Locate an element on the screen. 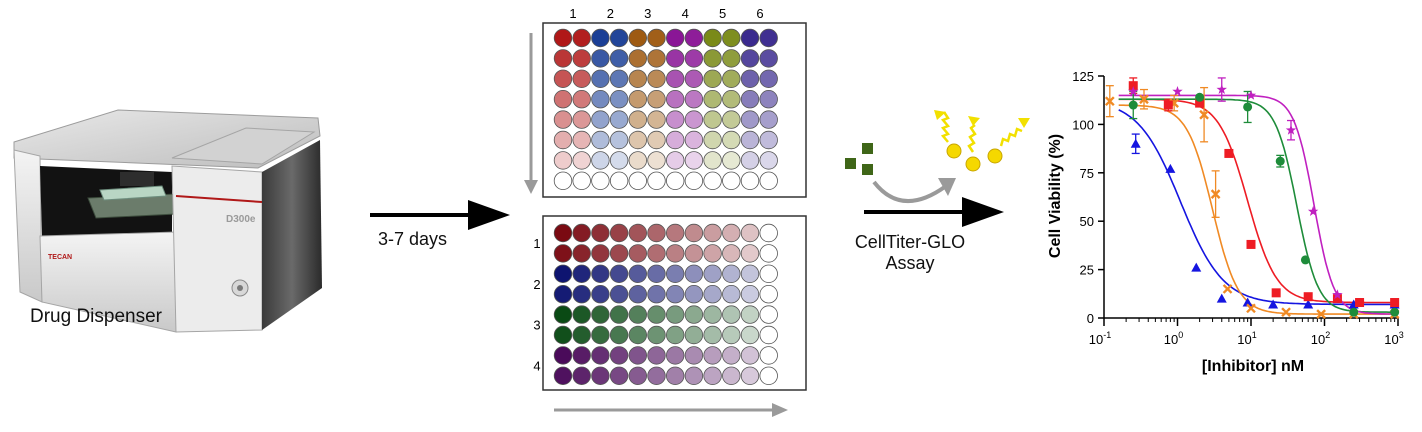 This screenshot has width=1422, height=432. plate-column-label: 5 is located at coordinates (722, 13).